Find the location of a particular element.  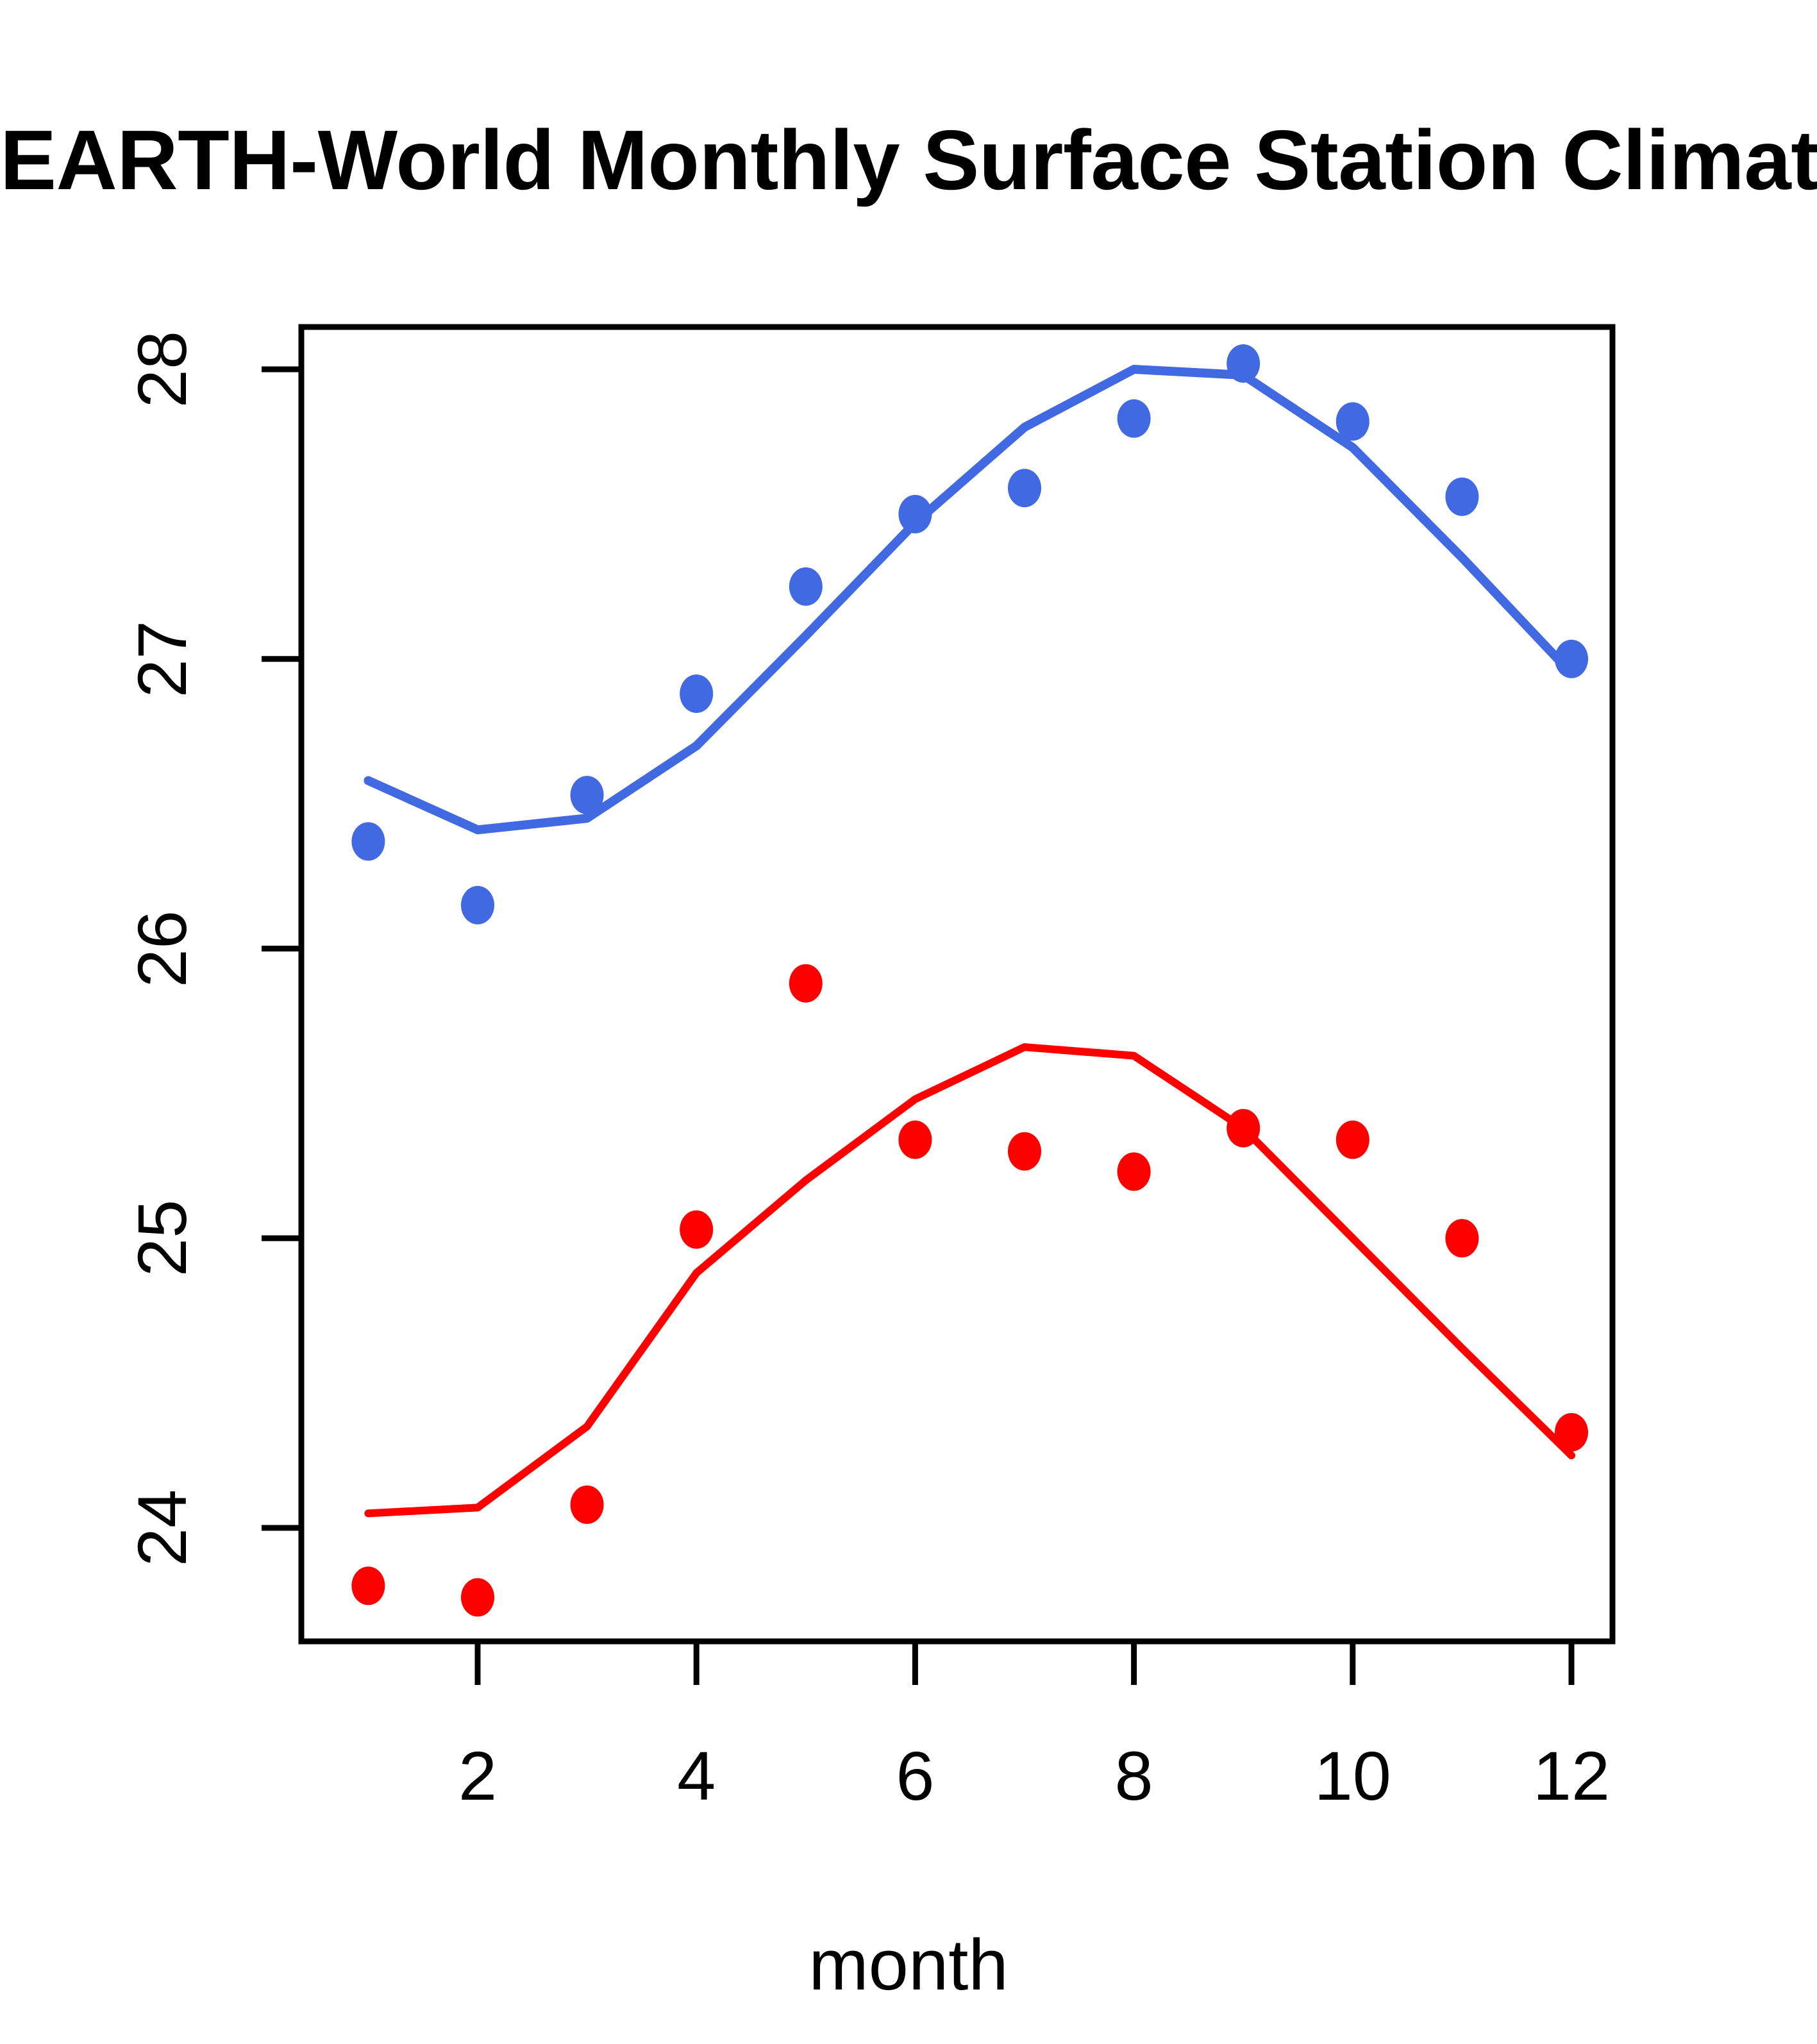

x-axis is located at coordinates (965, 1662).